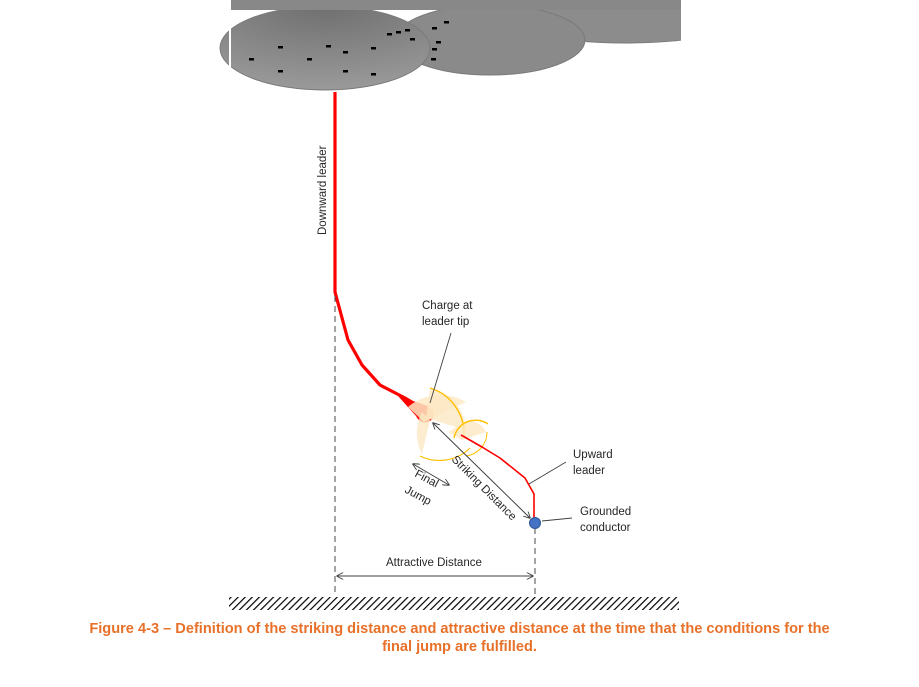 The image size is (919, 687). Describe the element at coordinates (589, 471) in the screenshot. I see `upward-leader-label-line2: leader` at that location.